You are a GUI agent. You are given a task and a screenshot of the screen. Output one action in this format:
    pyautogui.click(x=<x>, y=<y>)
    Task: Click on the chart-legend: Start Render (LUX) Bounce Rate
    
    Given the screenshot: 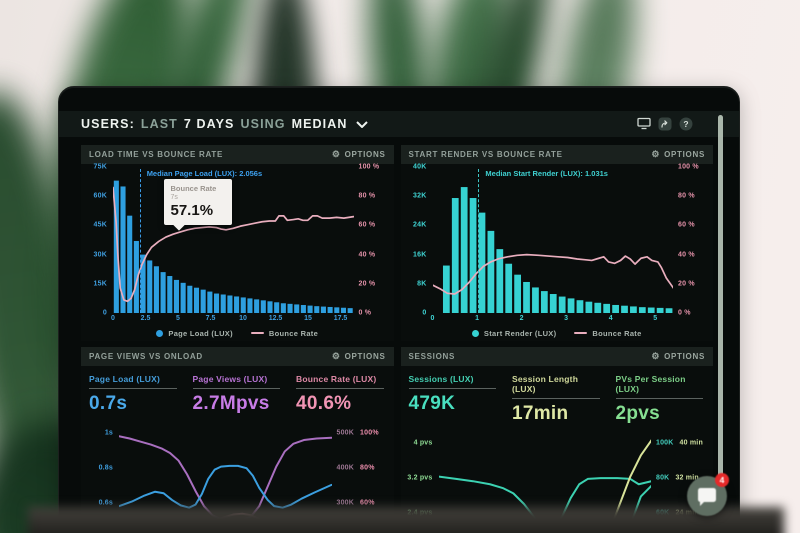 What is the action you would take?
    pyautogui.click(x=557, y=333)
    